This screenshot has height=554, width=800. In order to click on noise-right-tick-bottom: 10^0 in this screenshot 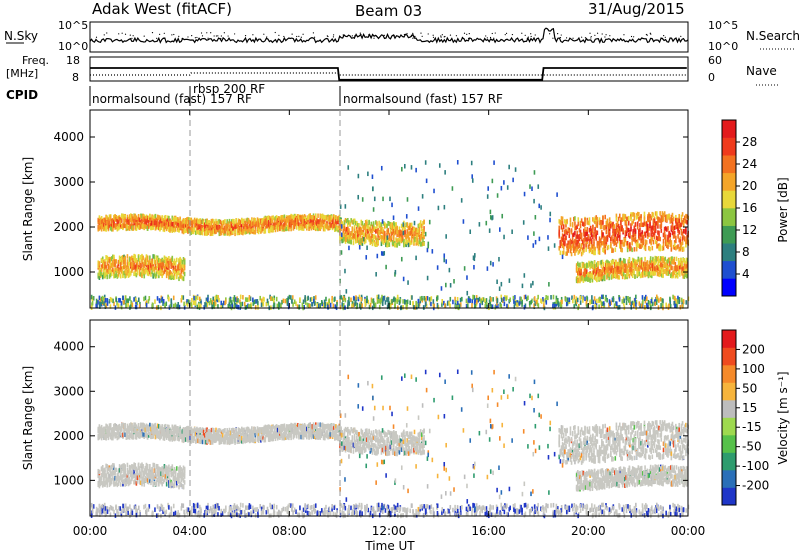, I will do `click(723, 46)`.